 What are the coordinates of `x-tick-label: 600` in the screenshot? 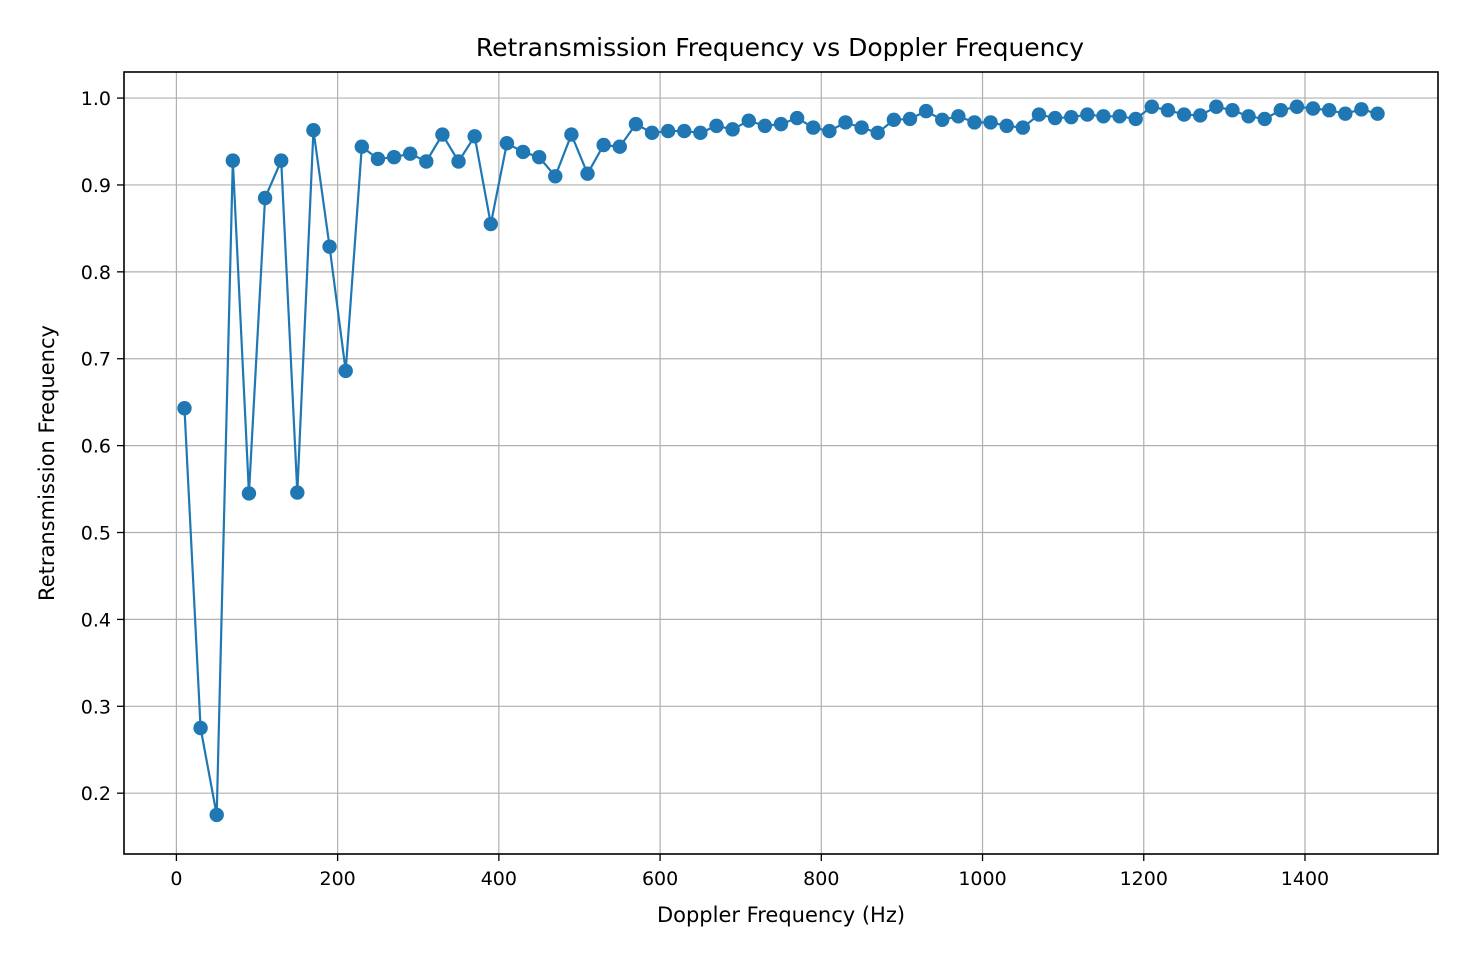 It's located at (660, 879).